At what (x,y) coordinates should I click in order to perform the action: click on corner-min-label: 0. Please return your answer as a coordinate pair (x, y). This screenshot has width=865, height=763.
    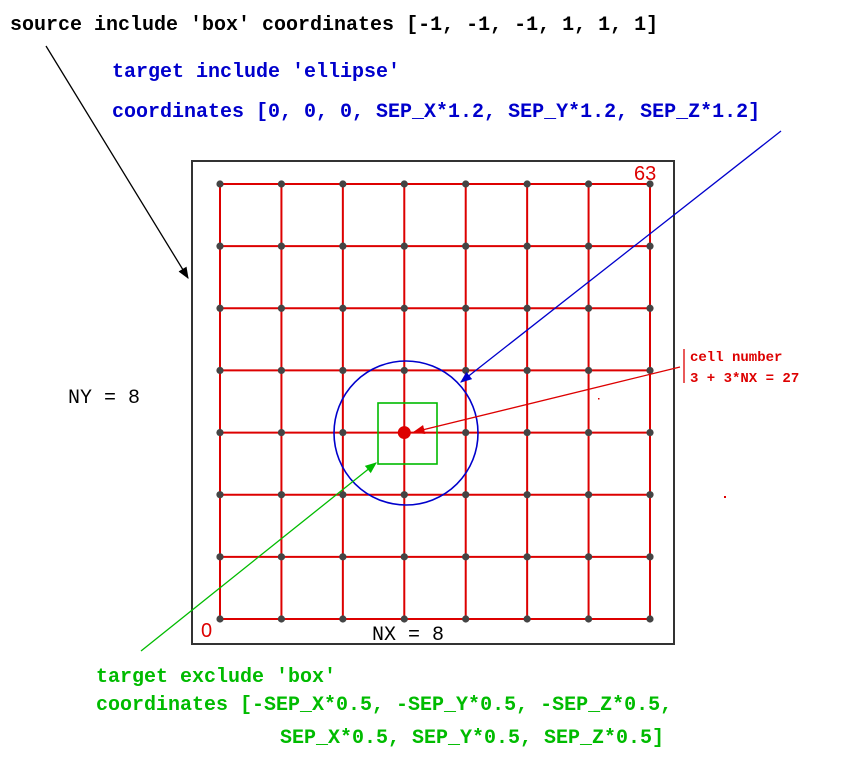
    Looking at the image, I should click on (206, 631).